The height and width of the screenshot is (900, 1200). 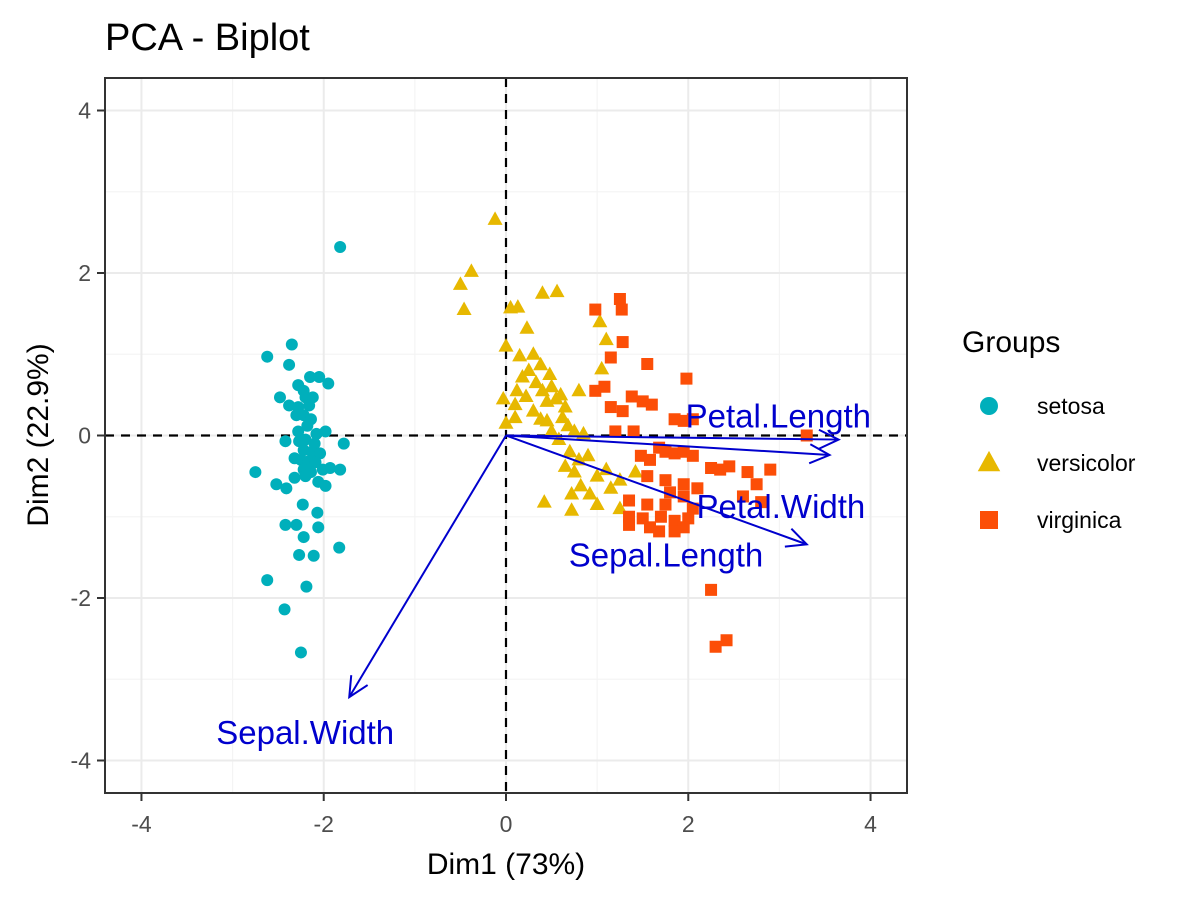 I want to click on series-setosa, so click(x=299, y=450).